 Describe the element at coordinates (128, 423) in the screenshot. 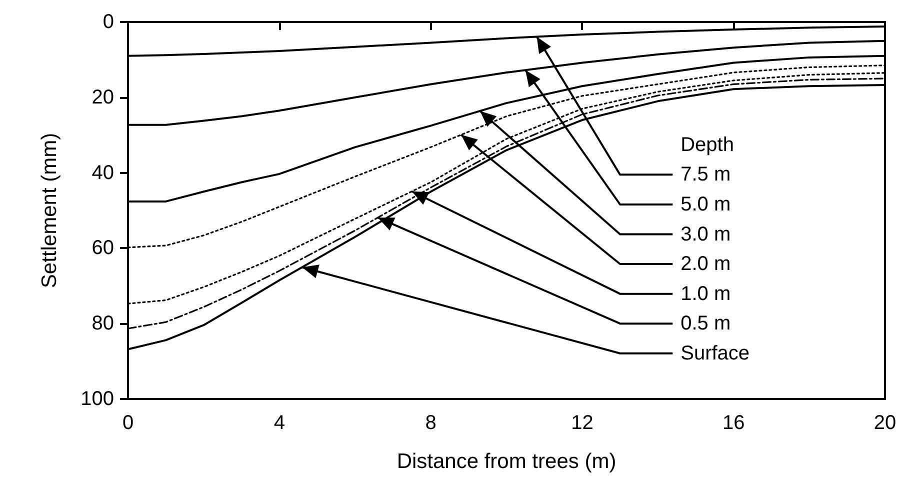

I see `x-tick-label: 0` at that location.